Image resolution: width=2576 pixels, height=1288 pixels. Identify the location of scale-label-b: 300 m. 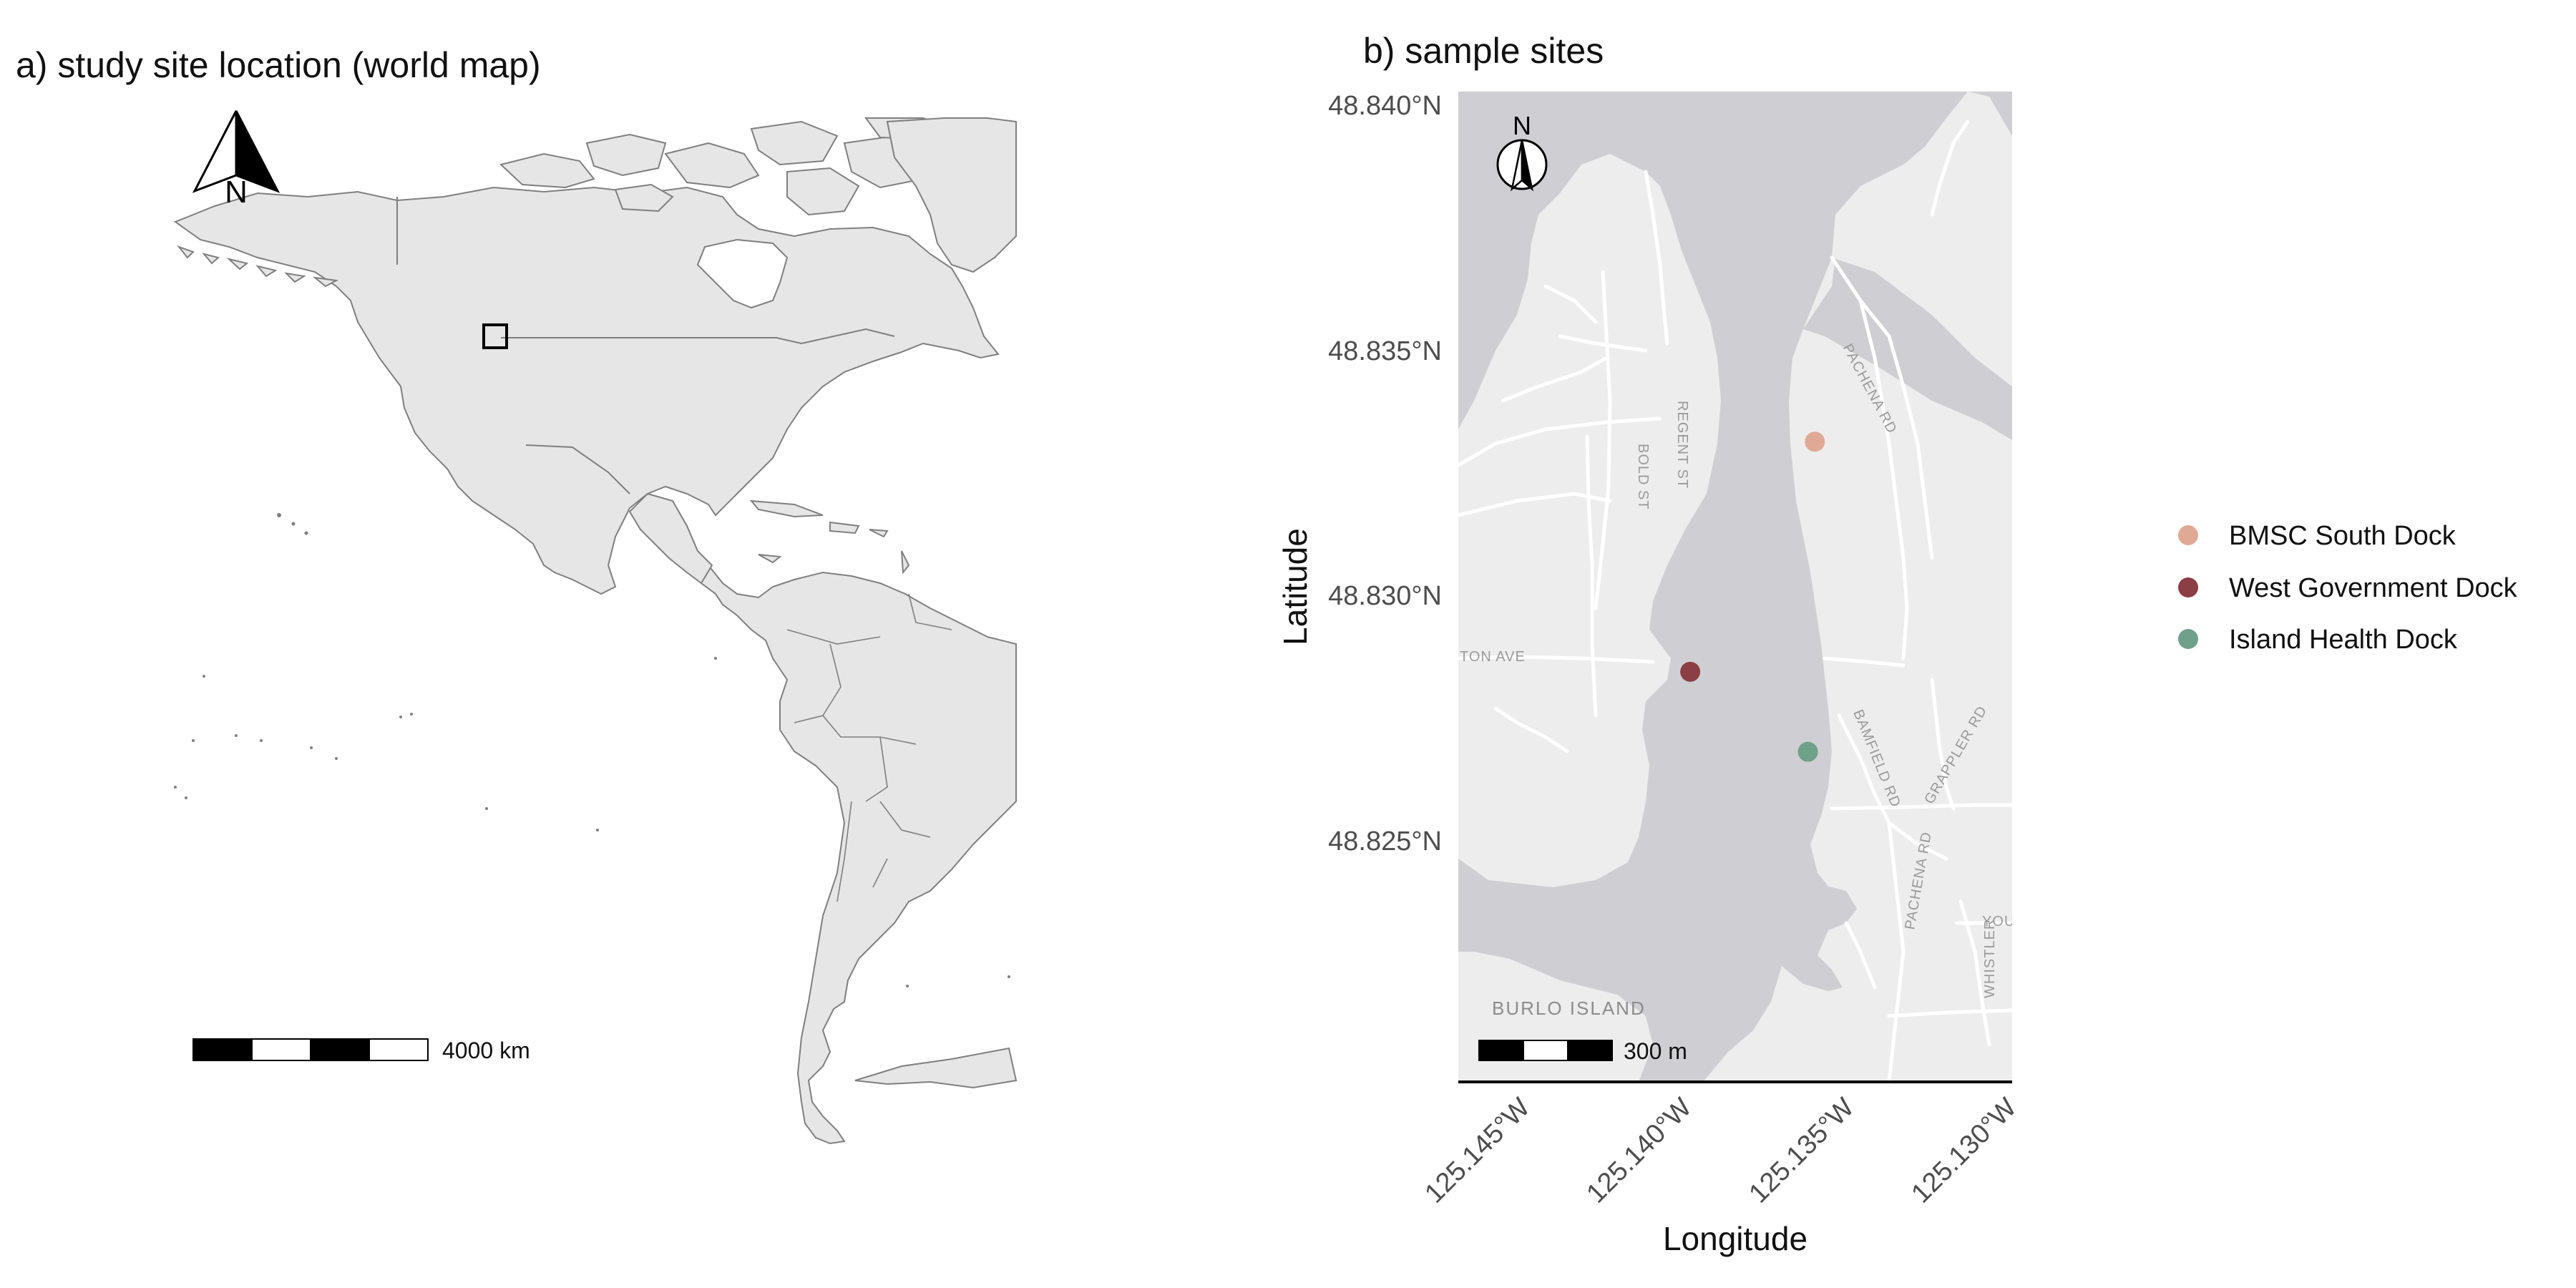
(1655, 1051).